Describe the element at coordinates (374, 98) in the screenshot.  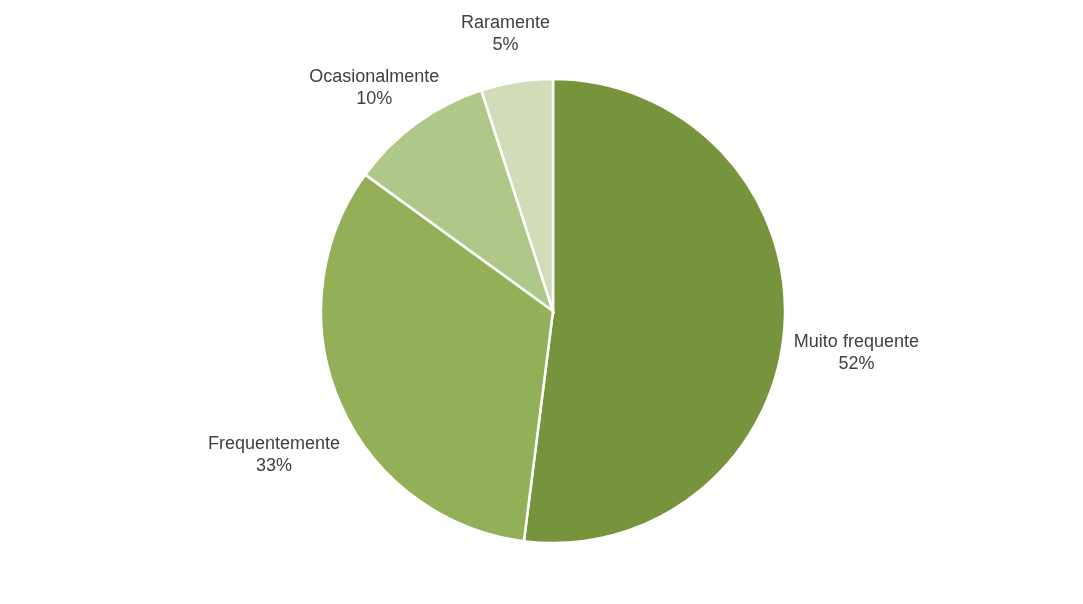
I see `data-label: 10%` at that location.